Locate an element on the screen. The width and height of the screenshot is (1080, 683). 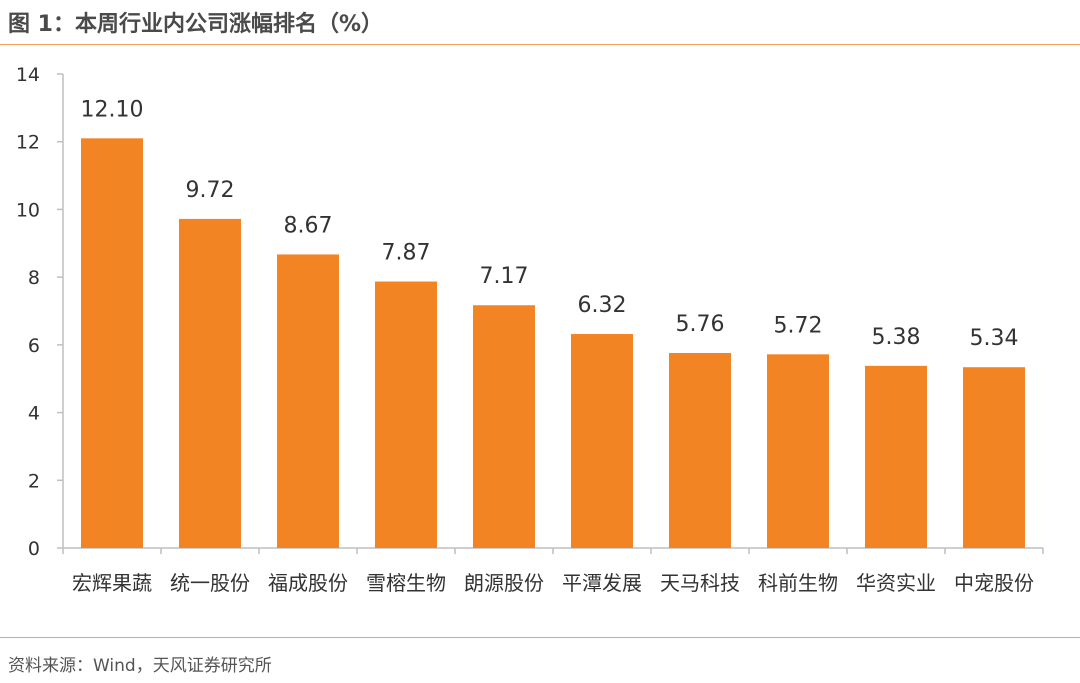
category-label: 中宠股份 is located at coordinates (994, 583).